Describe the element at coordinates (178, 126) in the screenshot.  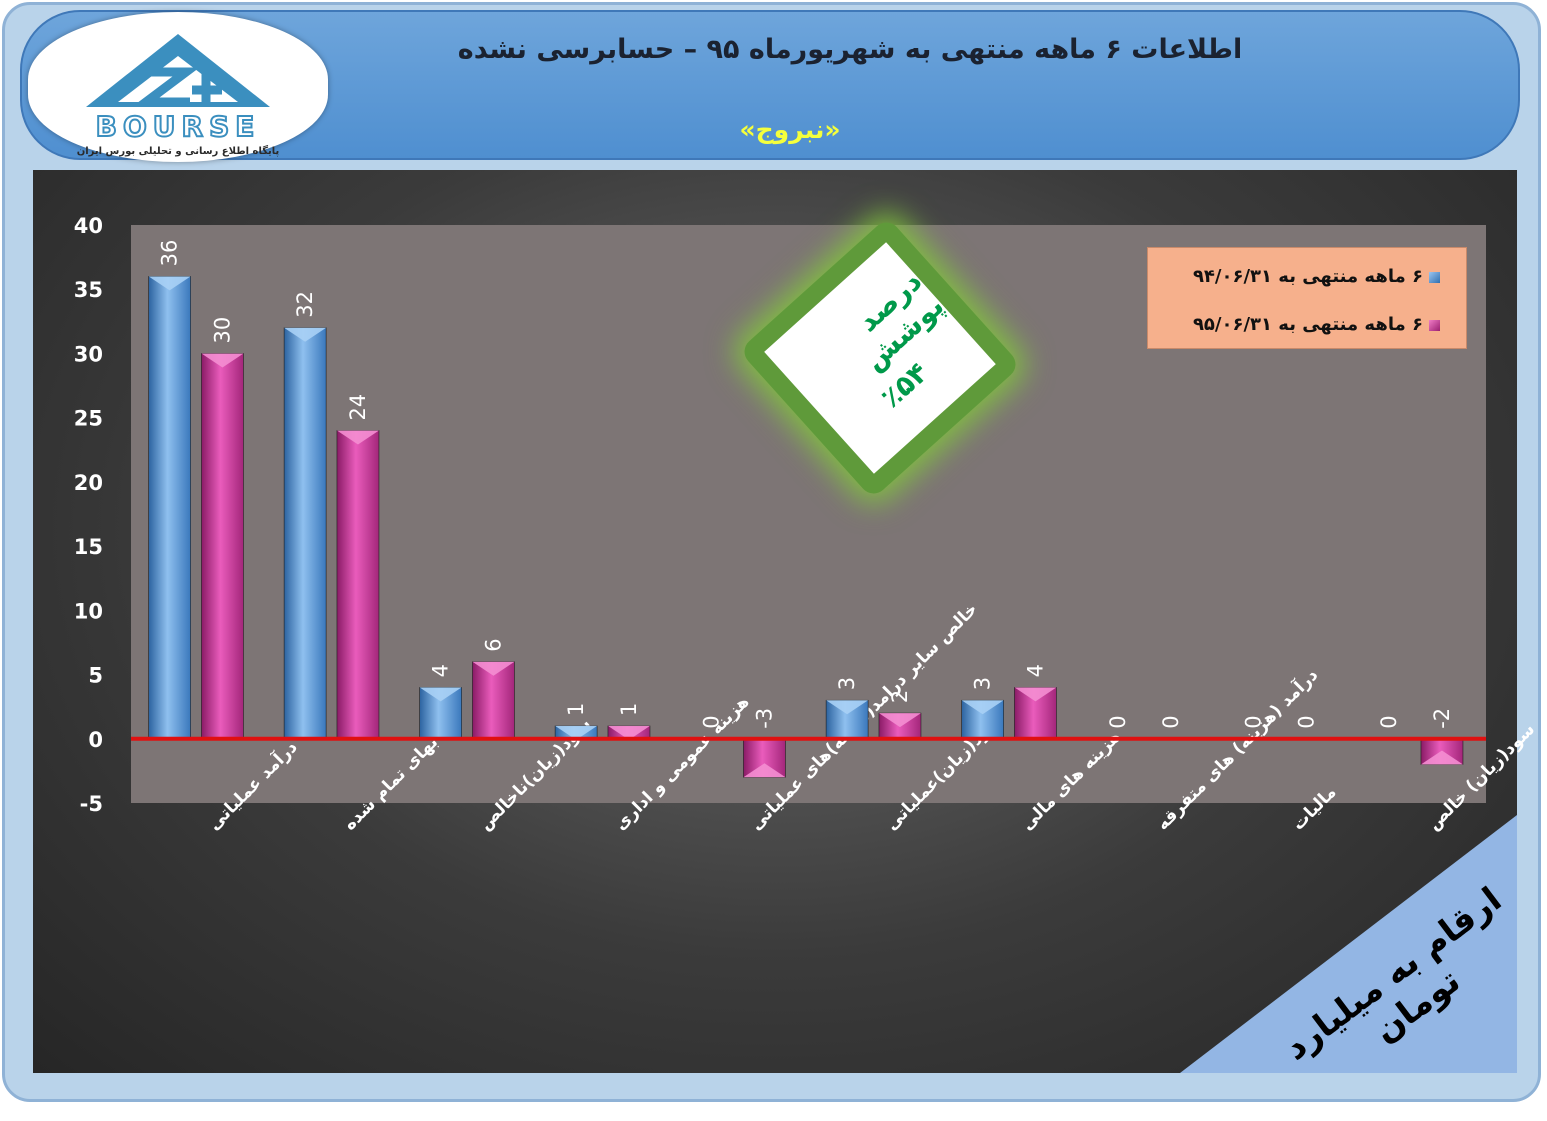
I see `logo-text: BOURSE` at that location.